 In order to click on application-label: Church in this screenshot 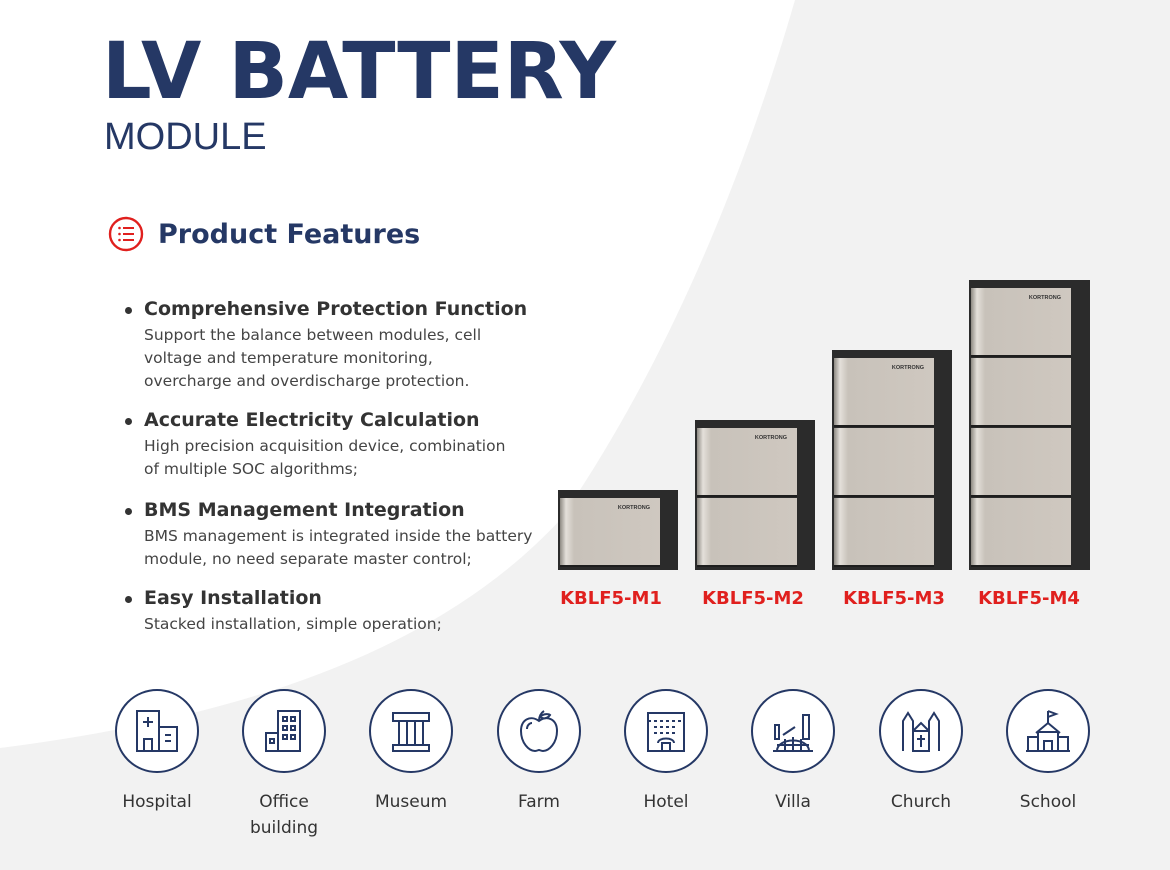, I will do `click(921, 802)`.